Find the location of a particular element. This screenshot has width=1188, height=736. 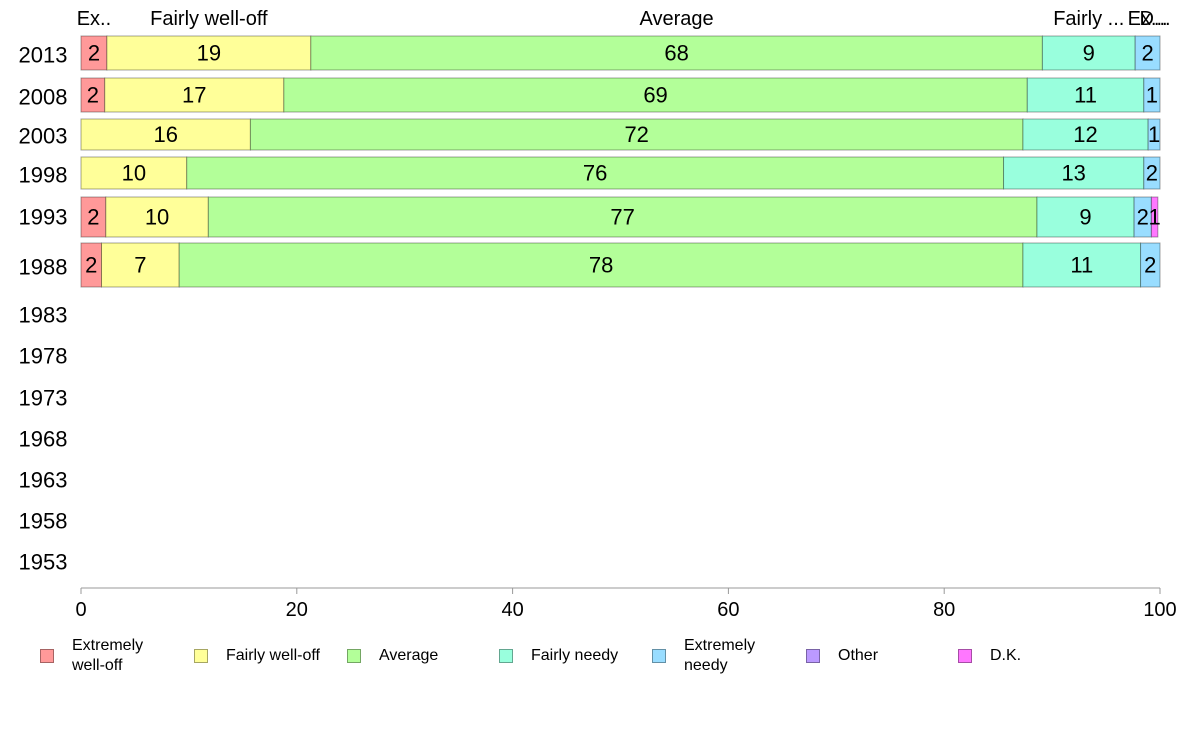

legend-label-3: Fairly needy is located at coordinates (575, 655).